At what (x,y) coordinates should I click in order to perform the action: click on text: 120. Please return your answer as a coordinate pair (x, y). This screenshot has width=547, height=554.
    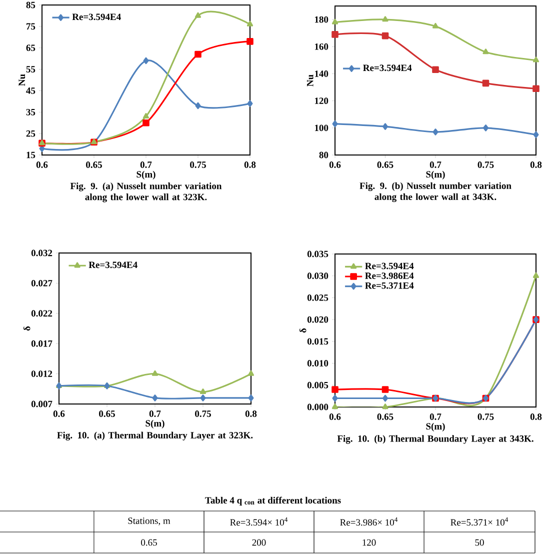
    Looking at the image, I should click on (369, 542).